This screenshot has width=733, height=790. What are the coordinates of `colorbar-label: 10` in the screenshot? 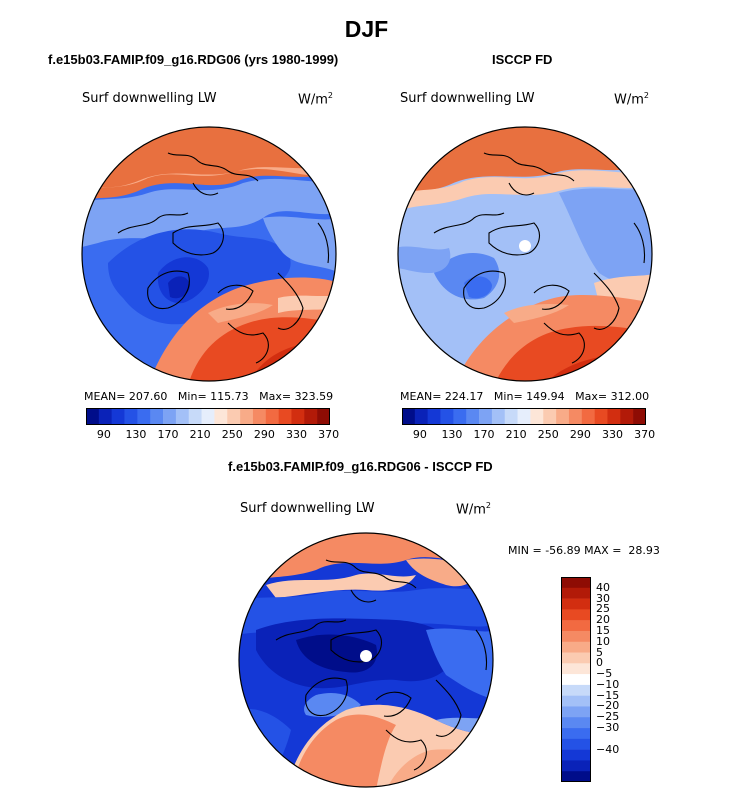 It's located at (603, 641).